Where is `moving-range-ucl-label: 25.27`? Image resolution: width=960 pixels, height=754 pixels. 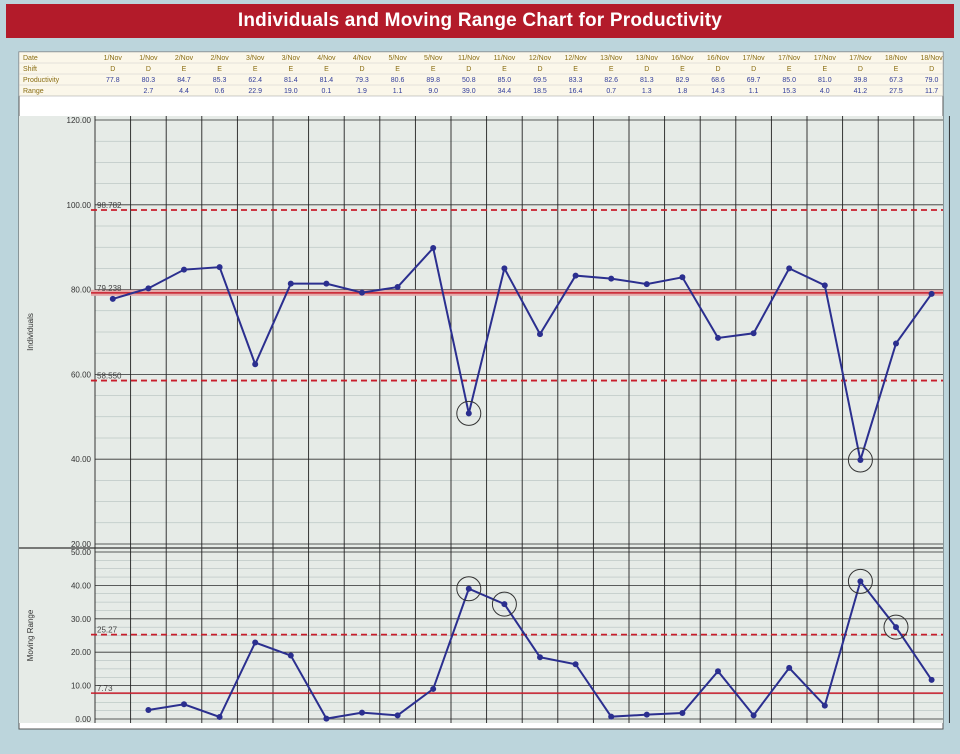
moving-range-ucl-label: 25.27 is located at coordinates (107, 630).